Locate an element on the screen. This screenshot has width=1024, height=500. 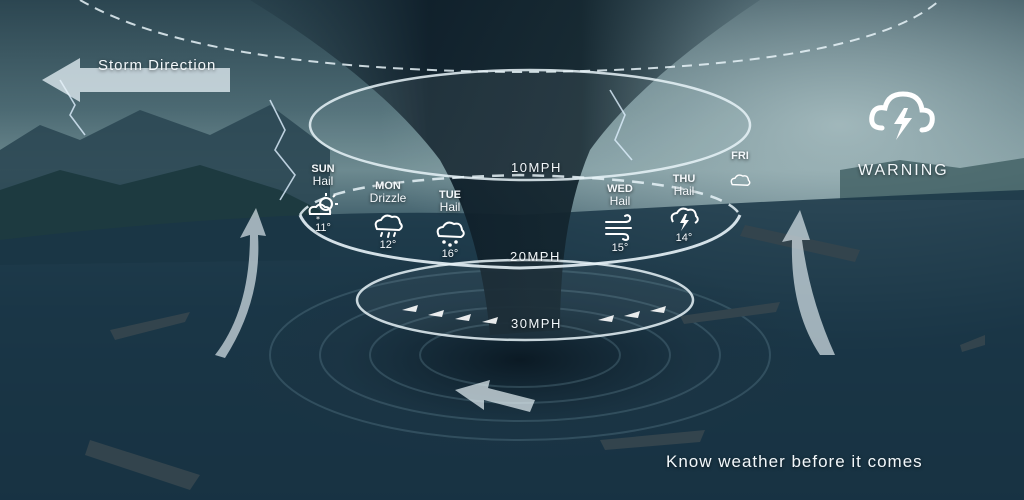
cloud-icon is located at coordinates (740, 180).